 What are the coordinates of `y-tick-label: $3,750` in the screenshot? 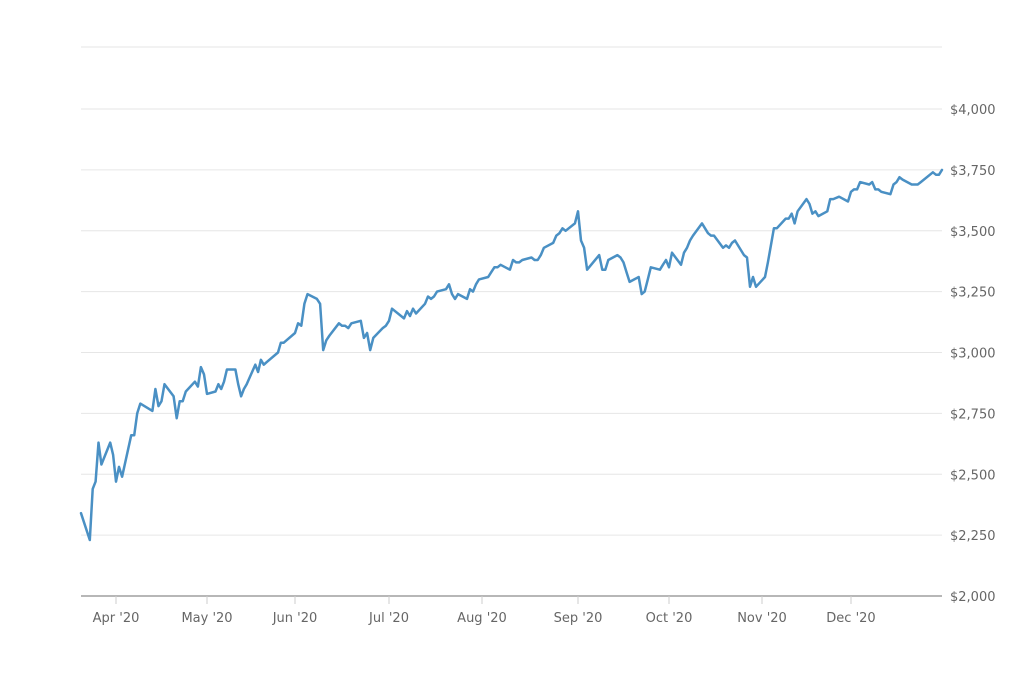 It's located at (973, 171).